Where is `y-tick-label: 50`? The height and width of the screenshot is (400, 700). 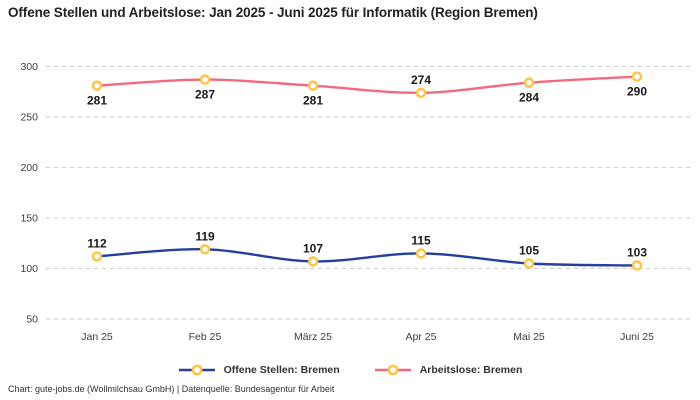
y-tick-label: 50 is located at coordinates (32, 320).